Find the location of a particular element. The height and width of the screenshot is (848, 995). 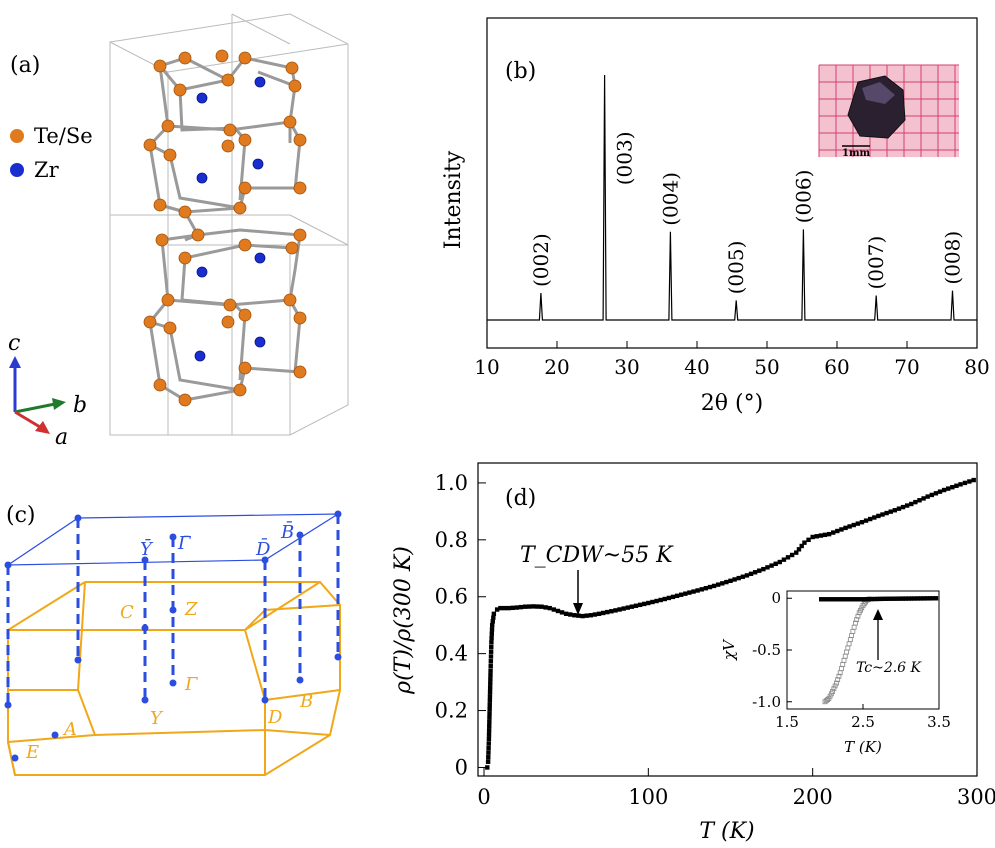

inset-frame is located at coordinates (863, 650).